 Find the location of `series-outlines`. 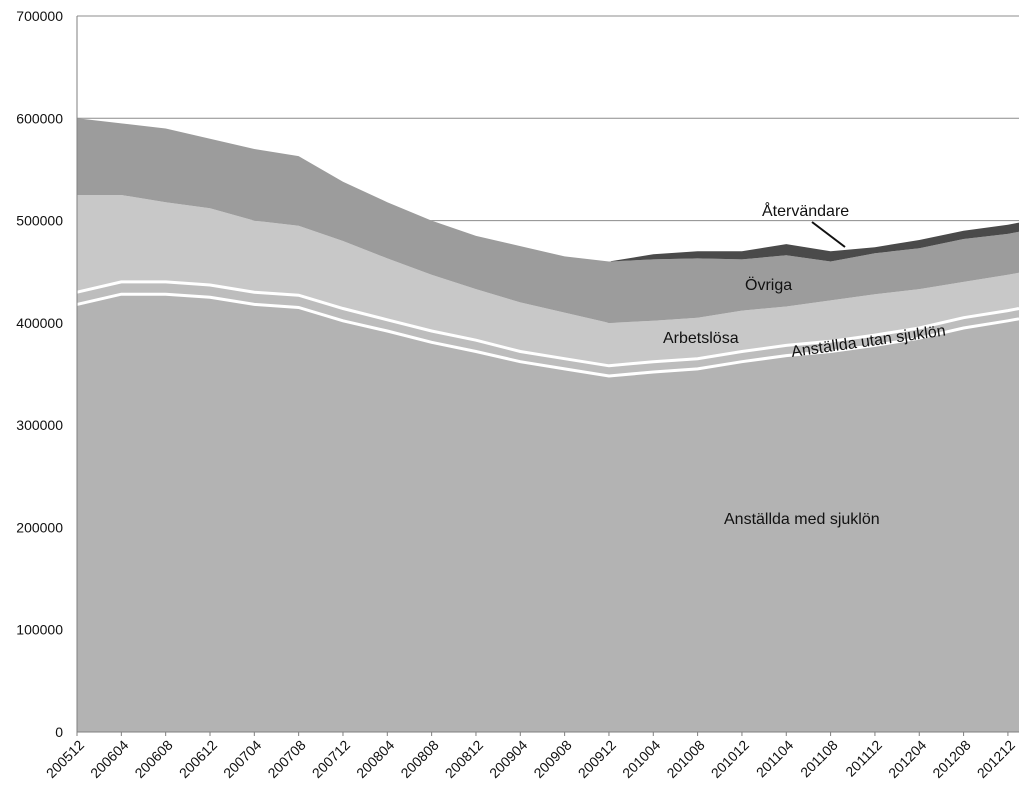

series-outlines is located at coordinates (548, 329).